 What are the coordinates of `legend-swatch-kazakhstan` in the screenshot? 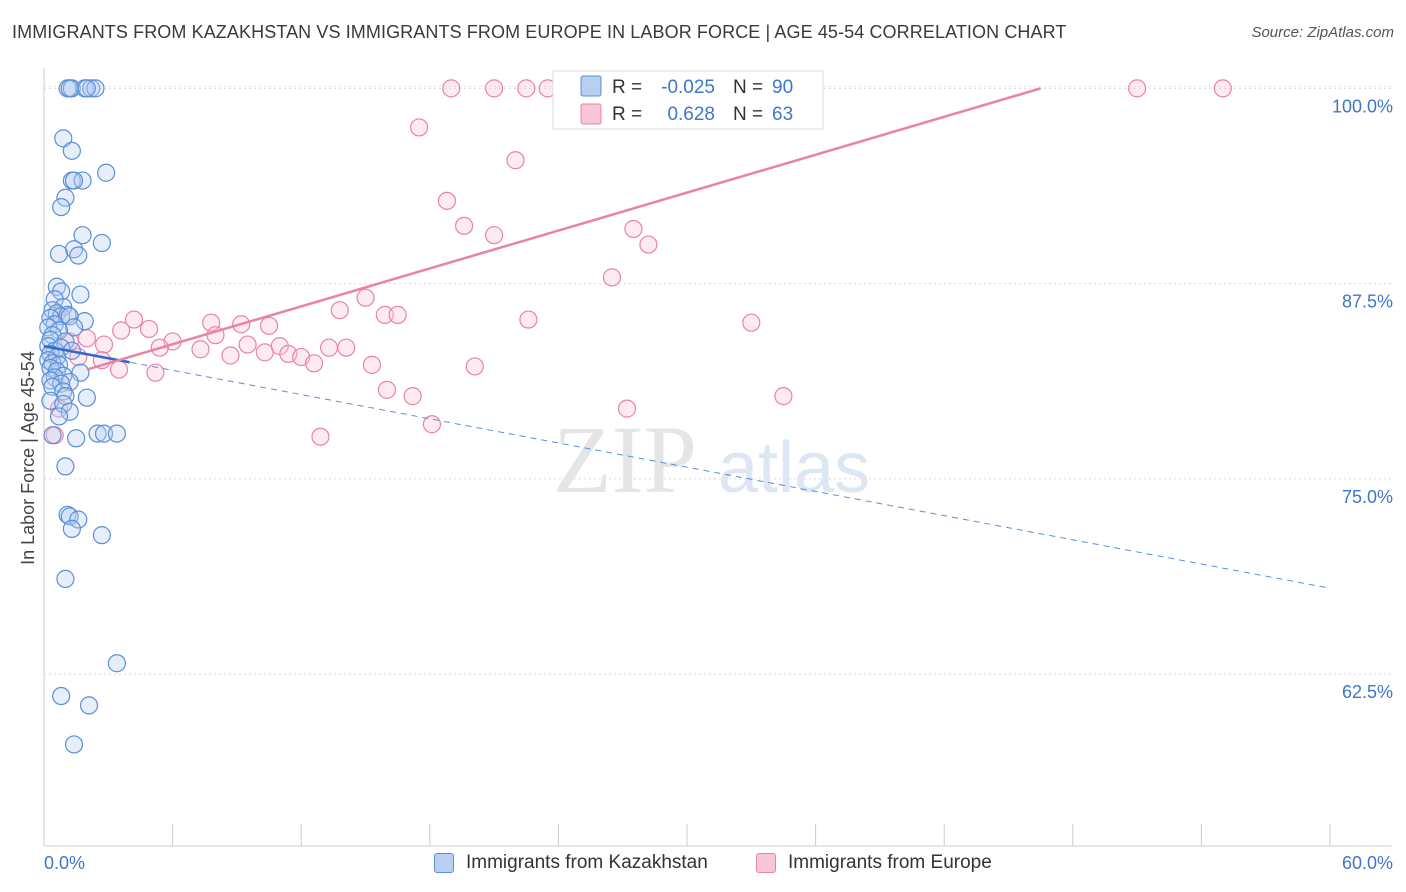 It's located at (444, 863).